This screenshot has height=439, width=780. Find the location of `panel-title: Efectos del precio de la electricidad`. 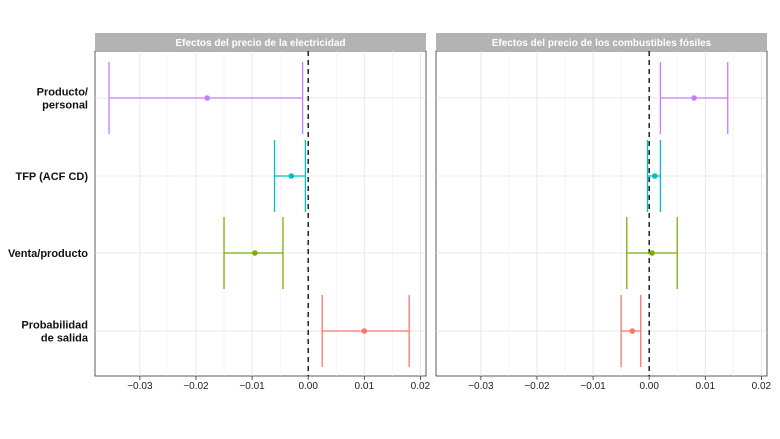

panel-title: Efectos del precio de la electricidad is located at coordinates (260, 43).